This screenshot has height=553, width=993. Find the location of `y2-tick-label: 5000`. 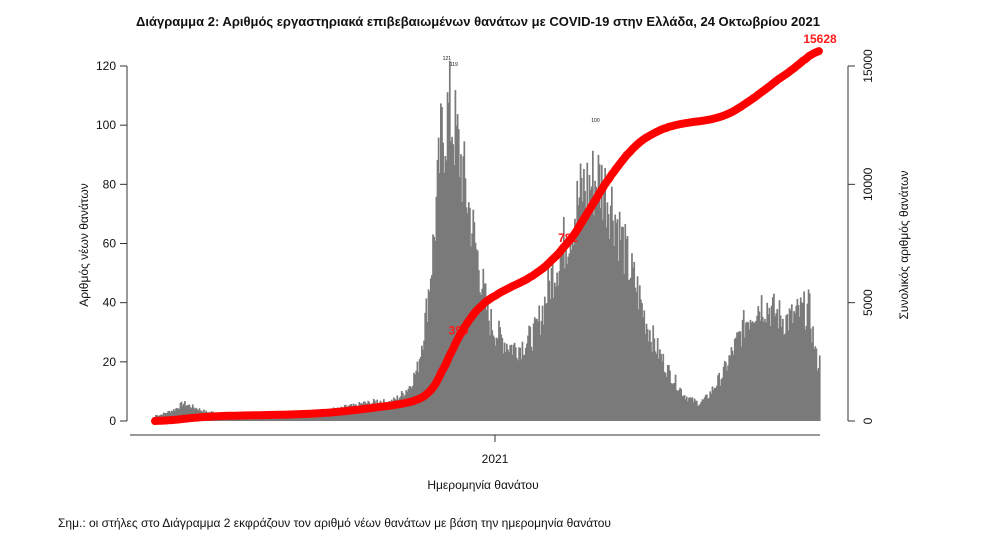

y2-tick-label: 5000 is located at coordinates (868, 302).